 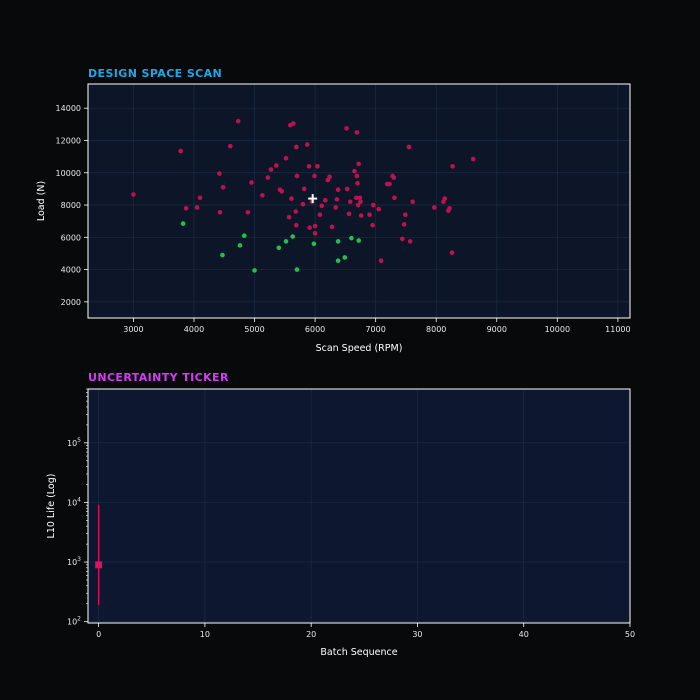 I want to click on x-tick-label: 7000, so click(x=375, y=329).